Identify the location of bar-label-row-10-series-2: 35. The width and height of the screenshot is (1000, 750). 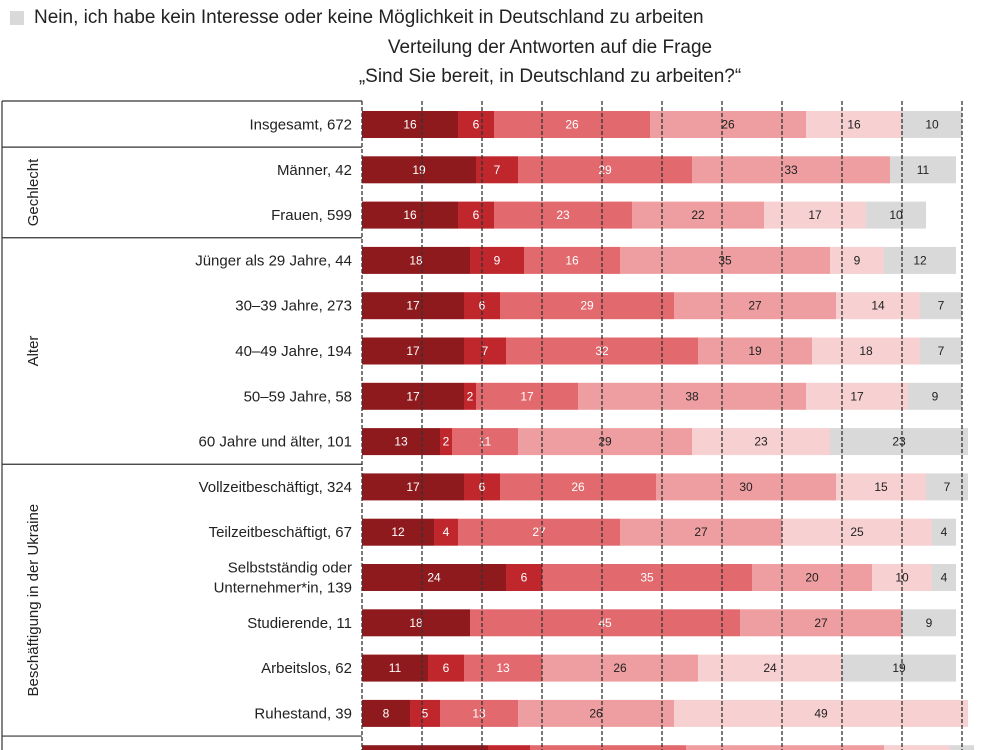
(647, 578).